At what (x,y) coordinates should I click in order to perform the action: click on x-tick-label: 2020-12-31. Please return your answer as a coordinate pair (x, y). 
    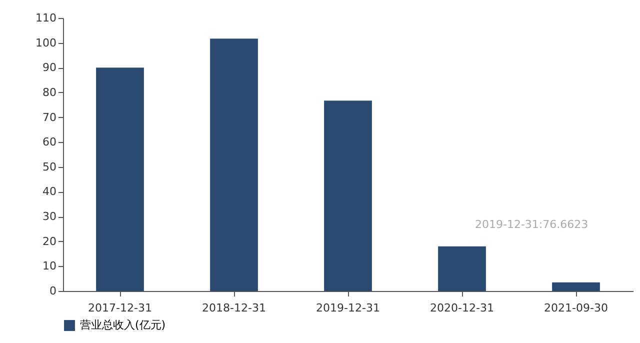
    Looking at the image, I should click on (462, 308).